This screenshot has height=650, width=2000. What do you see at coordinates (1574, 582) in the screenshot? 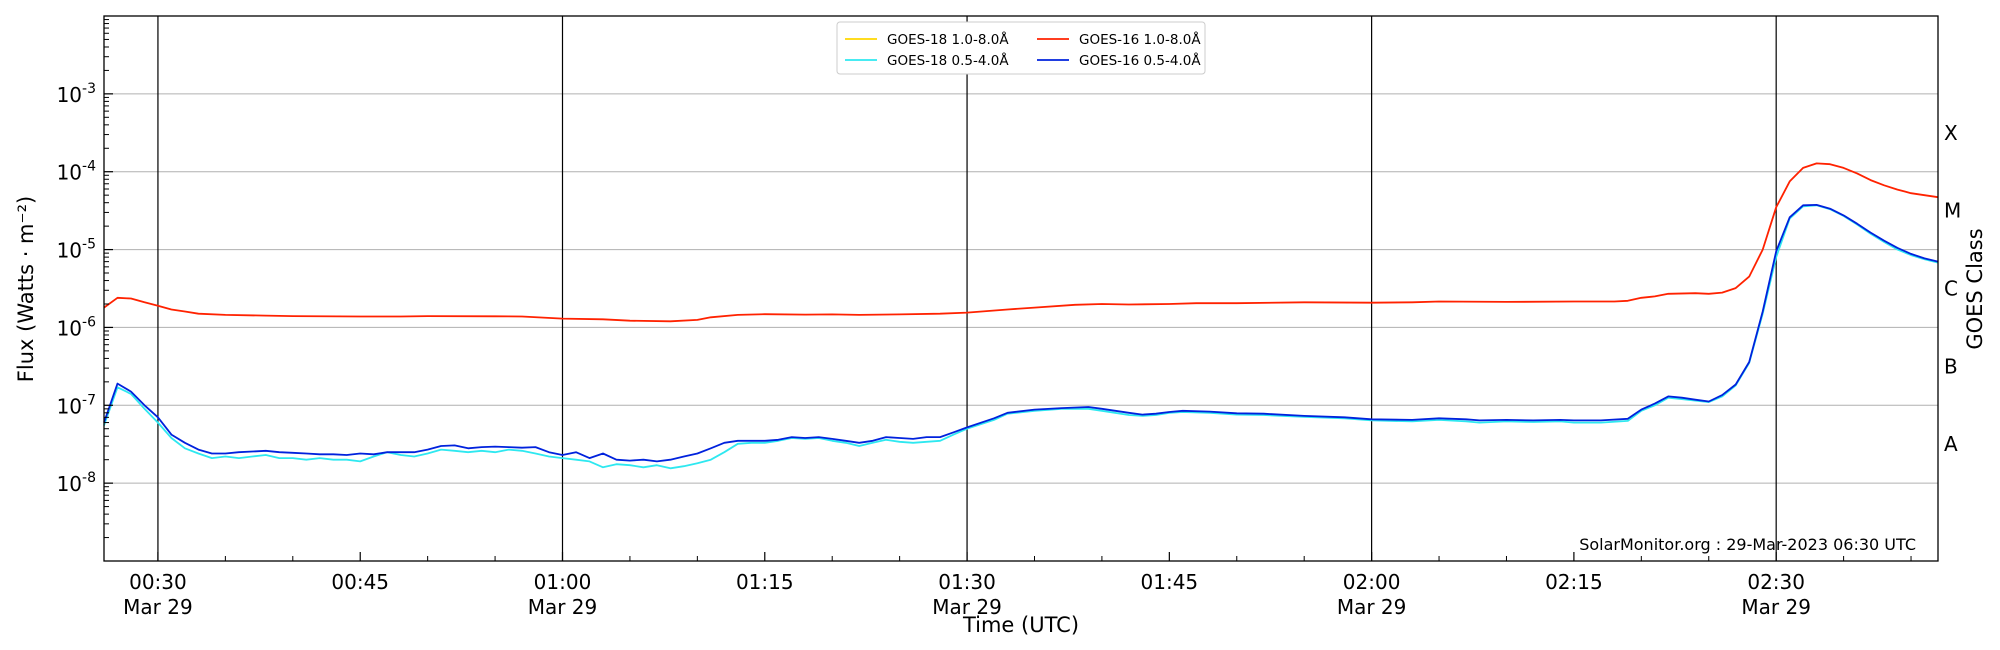
I see `x-tick-label: 02:15` at bounding box center [1574, 582].